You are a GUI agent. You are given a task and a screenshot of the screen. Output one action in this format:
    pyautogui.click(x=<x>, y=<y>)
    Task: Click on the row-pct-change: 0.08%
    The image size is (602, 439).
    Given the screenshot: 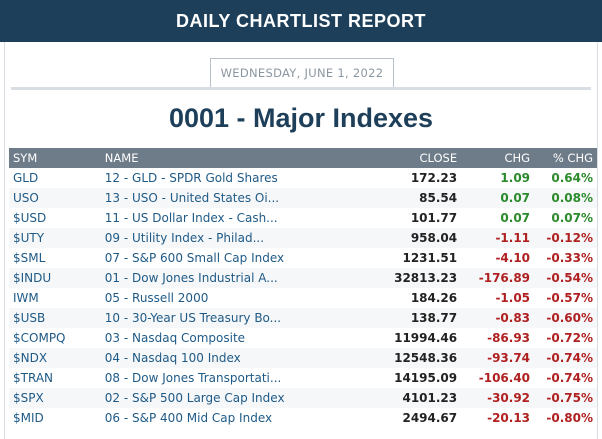 What is the action you would take?
    pyautogui.click(x=572, y=198)
    